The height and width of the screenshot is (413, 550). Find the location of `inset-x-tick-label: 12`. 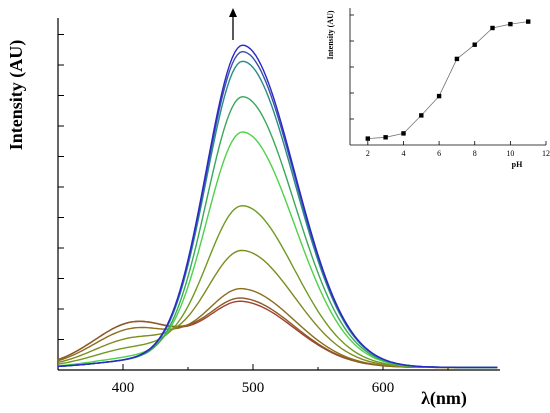

inset-x-tick-label: 12 is located at coordinates (546, 153).